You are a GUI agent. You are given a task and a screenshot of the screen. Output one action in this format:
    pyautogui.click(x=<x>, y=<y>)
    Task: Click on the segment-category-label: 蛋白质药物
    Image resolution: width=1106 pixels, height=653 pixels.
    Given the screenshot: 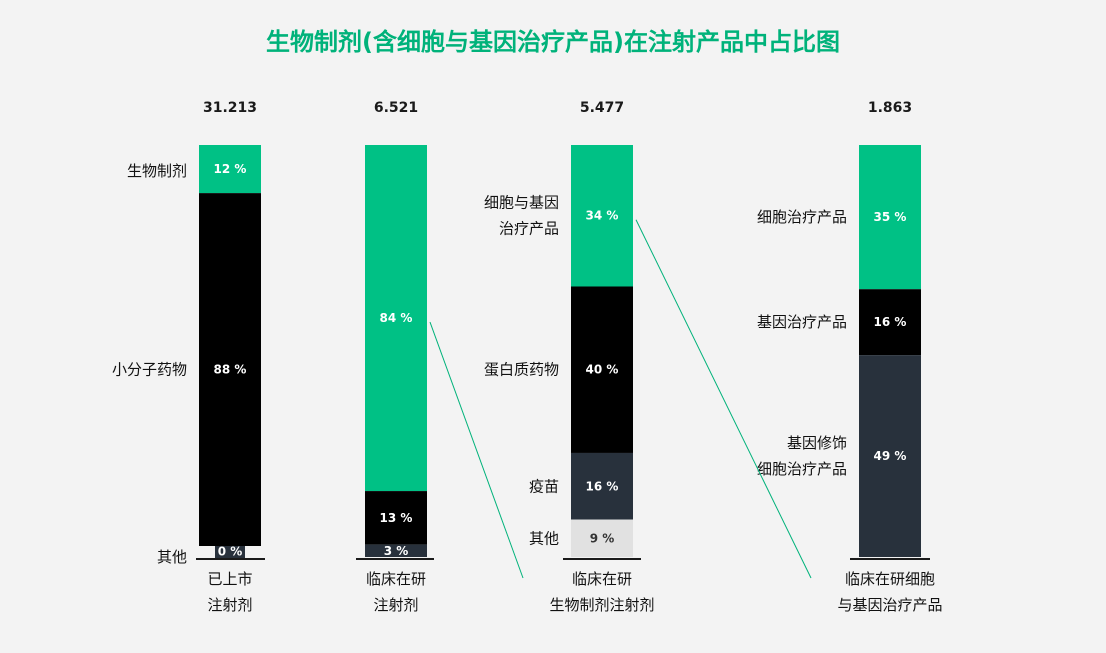 What is the action you would take?
    pyautogui.click(x=521, y=370)
    